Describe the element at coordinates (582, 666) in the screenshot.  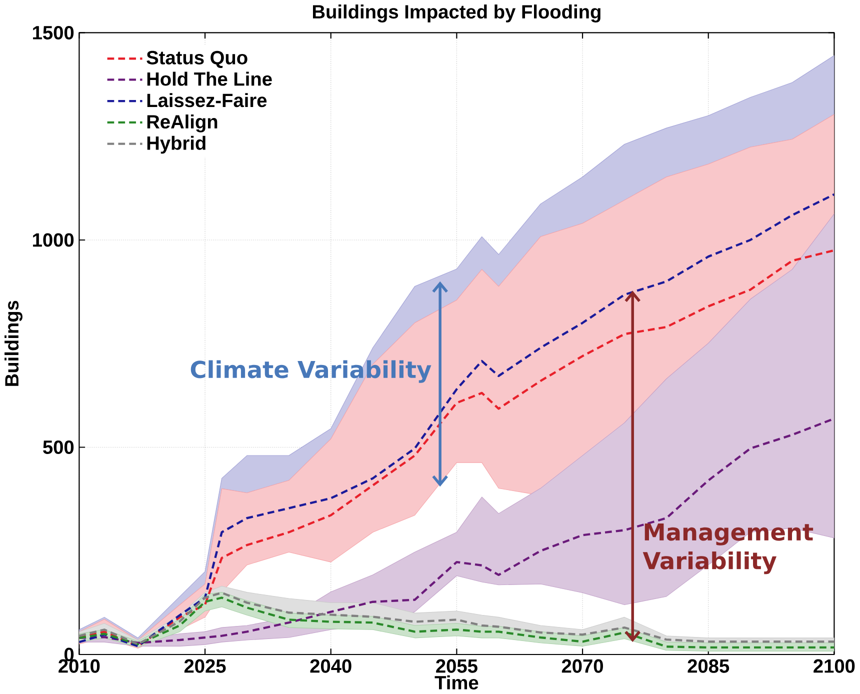
I see `x-tick-label: 2070` at that location.